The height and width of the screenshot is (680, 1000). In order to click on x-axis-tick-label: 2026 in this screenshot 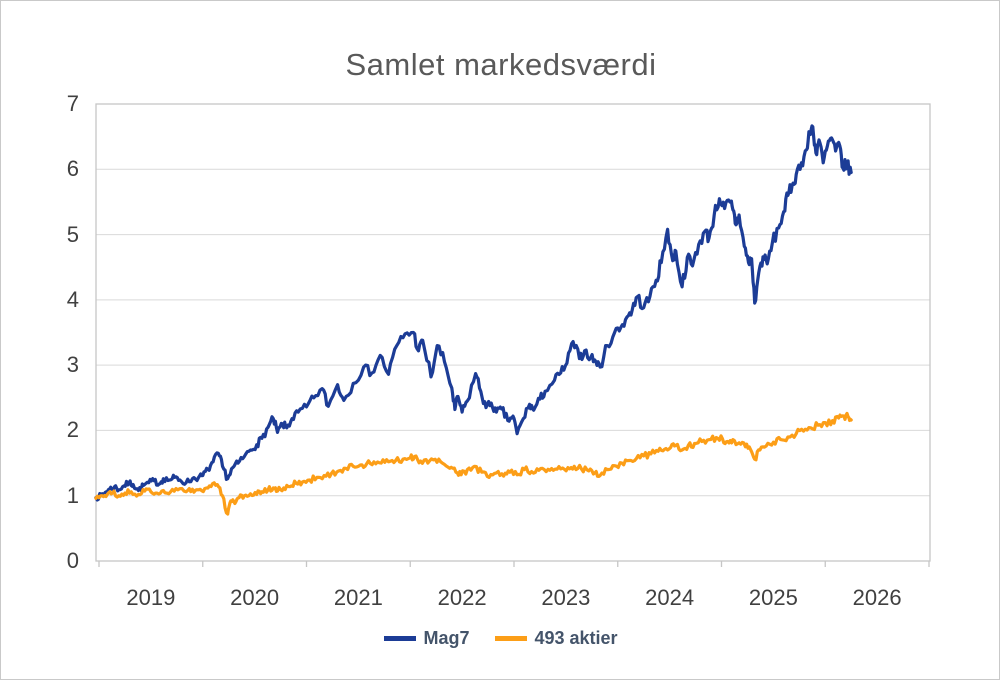, I will do `click(877, 597)`.